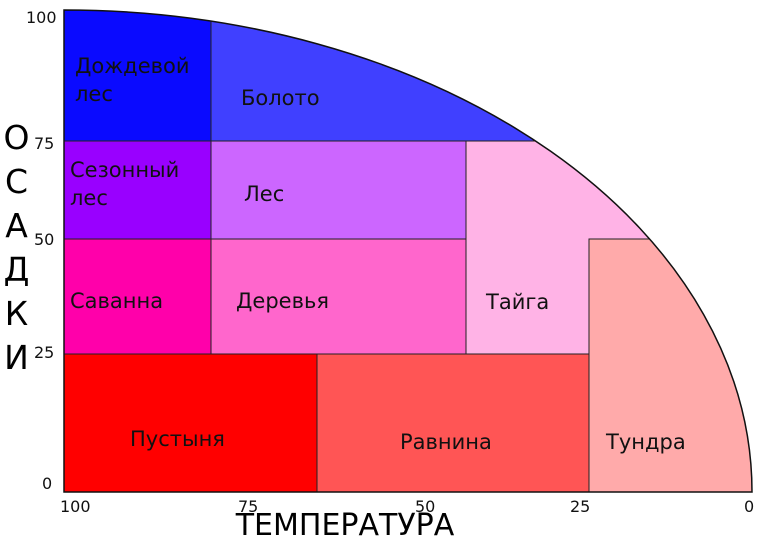 Image resolution: width=765 pixels, height=551 pixels. Describe the element at coordinates (47, 483) in the screenshot. I see `y-tick-label: 0` at that location.